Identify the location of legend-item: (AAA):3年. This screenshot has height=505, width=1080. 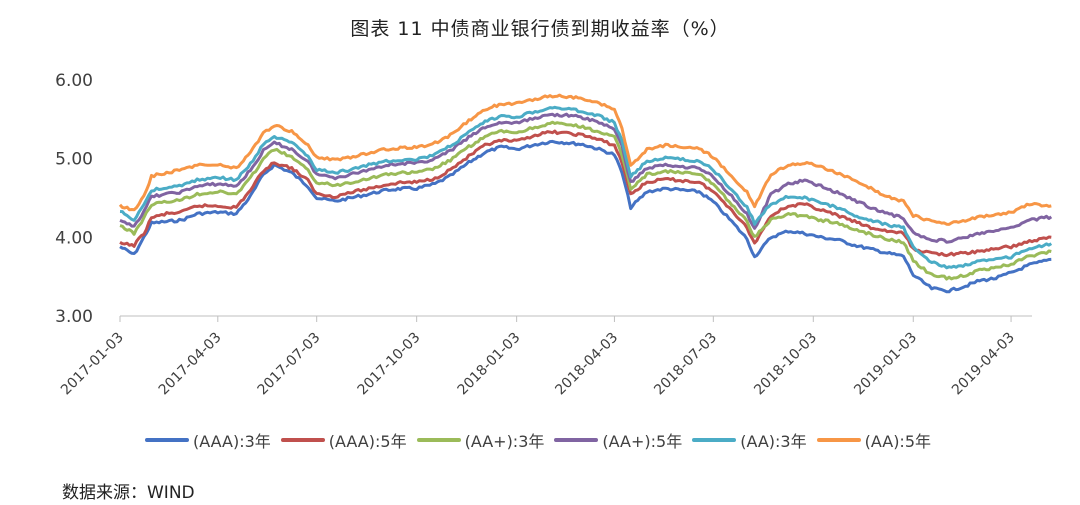
(207, 440).